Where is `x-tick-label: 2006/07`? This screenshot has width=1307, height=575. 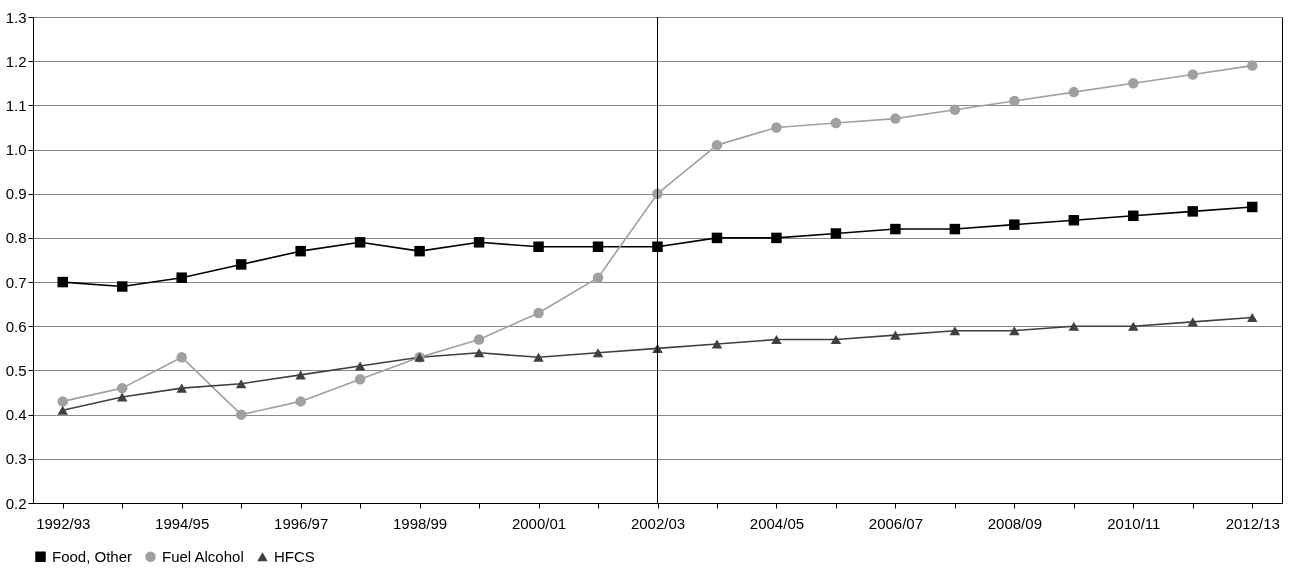 x-tick-label: 2006/07 is located at coordinates (896, 523).